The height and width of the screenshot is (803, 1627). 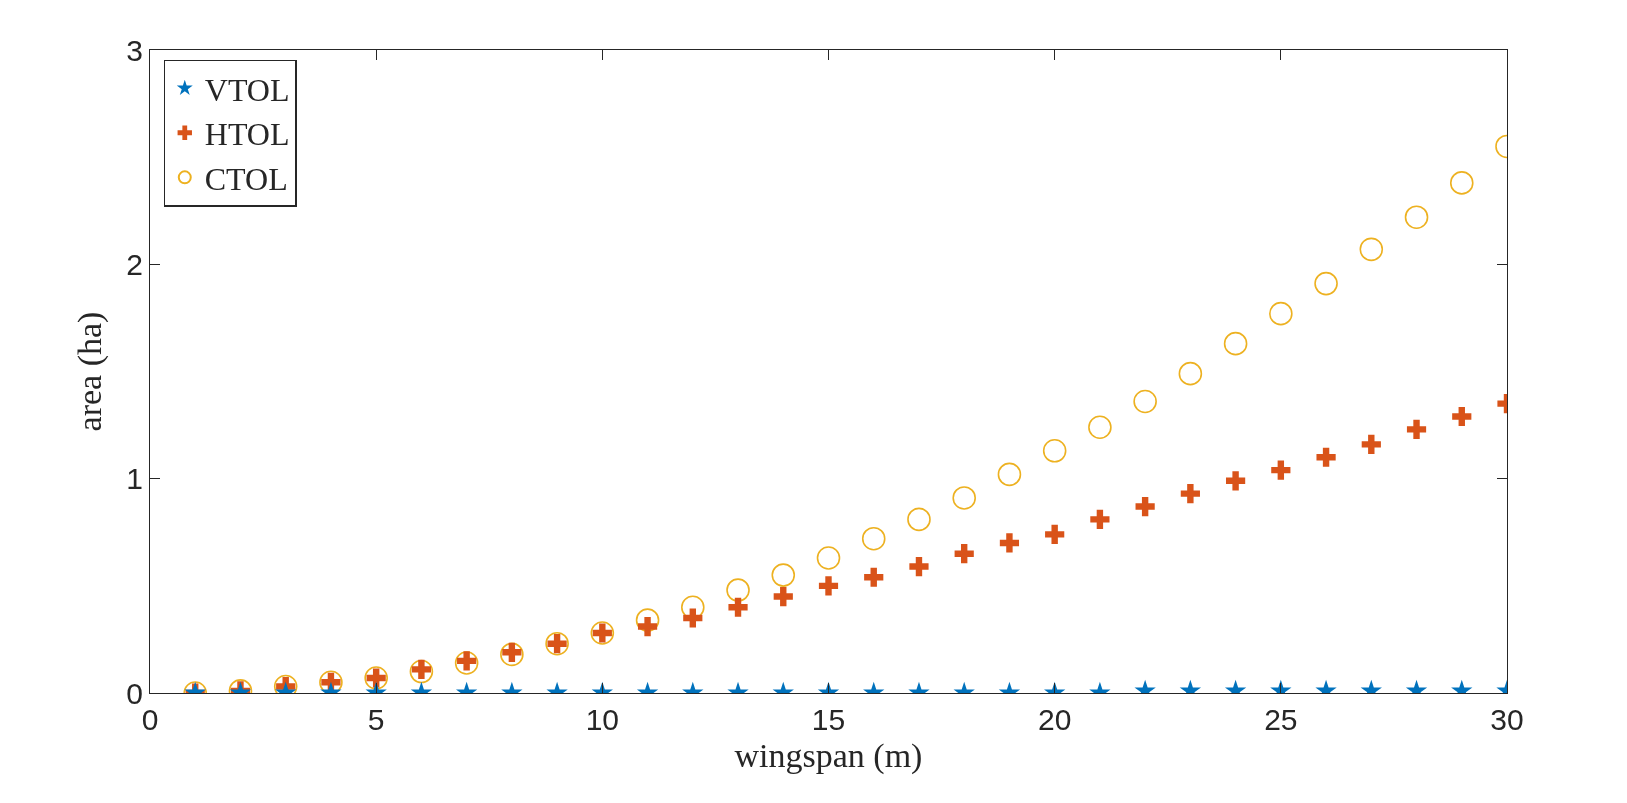 I want to click on y-tick-label: 3, so click(x=134, y=50).